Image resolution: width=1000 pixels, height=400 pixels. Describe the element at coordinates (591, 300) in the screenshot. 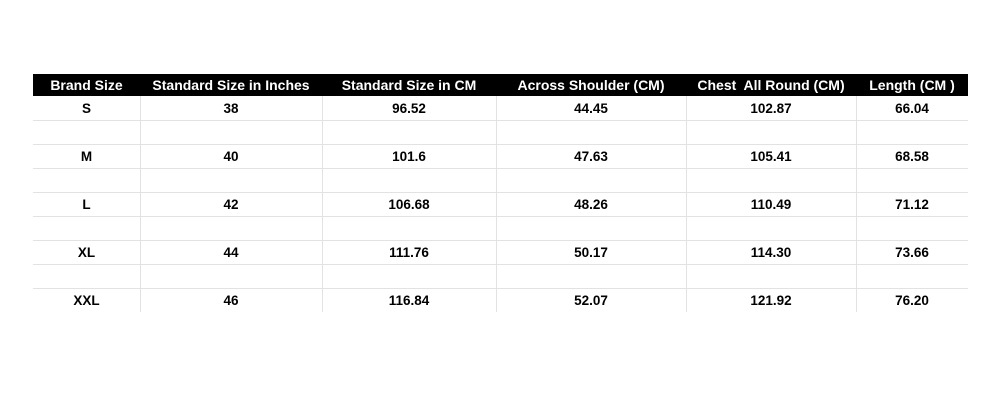

I see `table-cell: 52.07` at that location.